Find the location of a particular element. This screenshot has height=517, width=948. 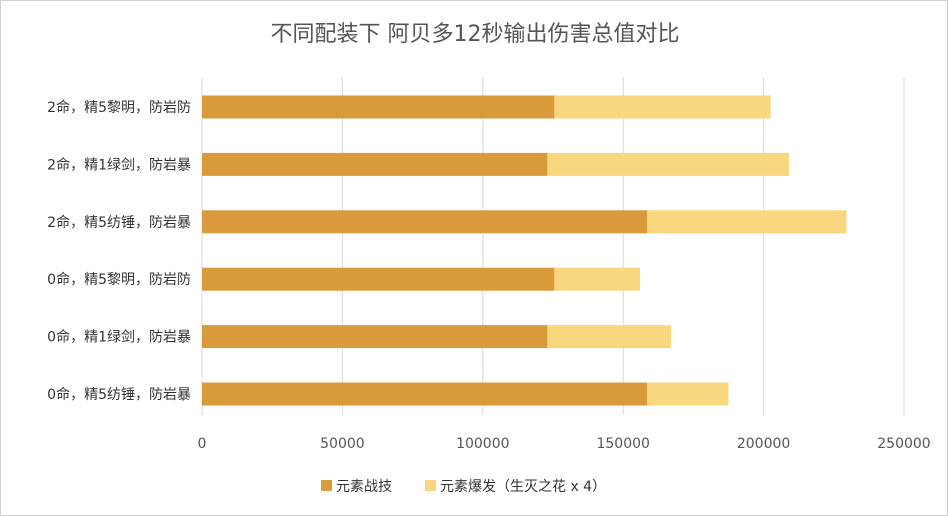

category-label: 0命，精1绿剑，防岩暴 is located at coordinates (119, 337).